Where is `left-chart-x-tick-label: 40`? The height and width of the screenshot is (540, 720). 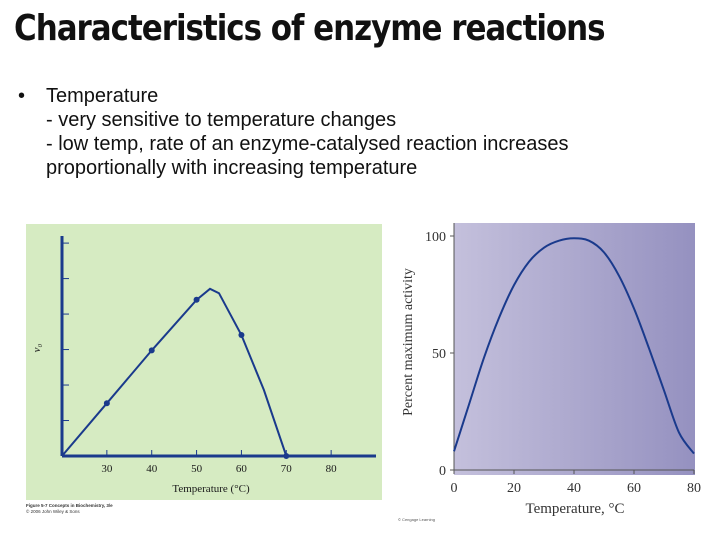
left-chart-x-tick-label: 40 is located at coordinates (152, 469).